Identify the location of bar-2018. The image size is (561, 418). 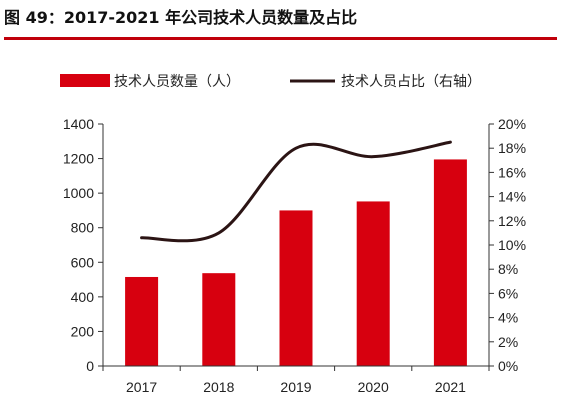
(219, 319).